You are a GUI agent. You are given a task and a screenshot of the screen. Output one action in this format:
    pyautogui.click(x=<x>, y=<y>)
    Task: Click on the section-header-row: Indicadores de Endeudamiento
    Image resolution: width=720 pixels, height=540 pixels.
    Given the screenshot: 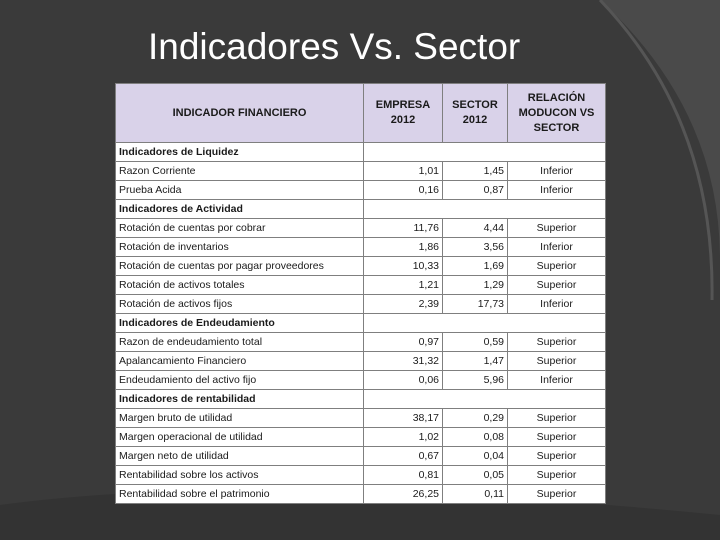 What is the action you would take?
    pyautogui.click(x=360, y=323)
    